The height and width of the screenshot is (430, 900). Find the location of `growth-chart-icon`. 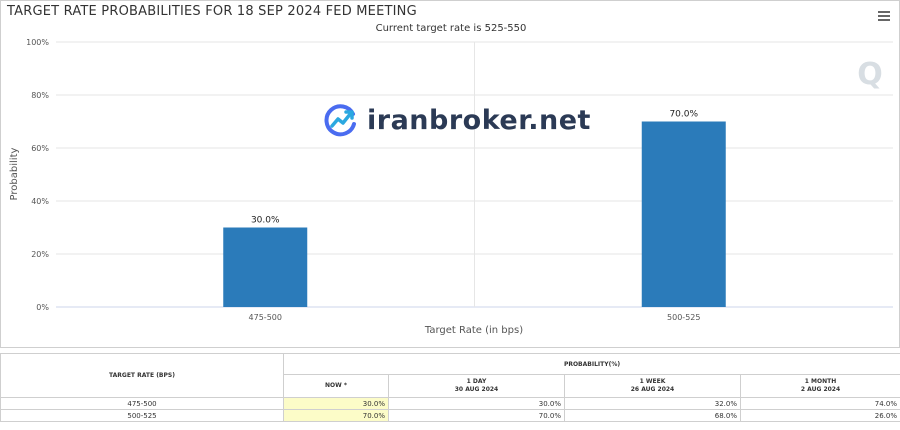

growth-chart-icon is located at coordinates (340, 120).